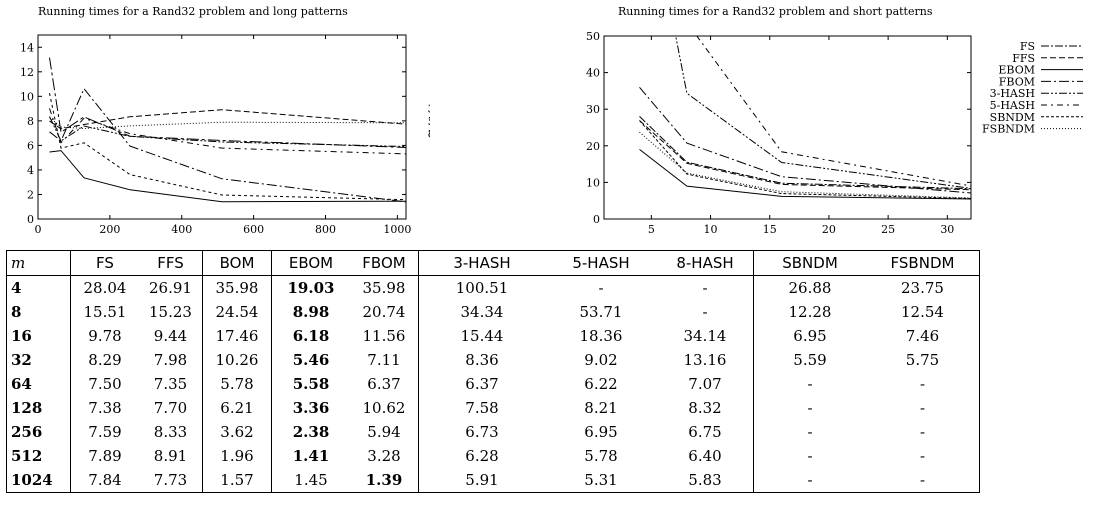 The height and width of the screenshot is (508, 1099). Describe the element at coordinates (27, 72) in the screenshot. I see `y-tick-label: 12` at that location.